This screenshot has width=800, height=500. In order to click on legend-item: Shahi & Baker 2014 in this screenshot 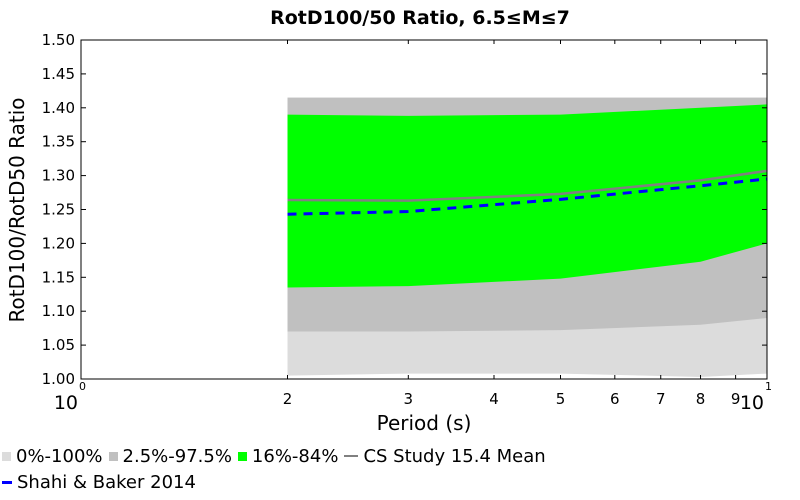, I will do `click(99, 482)`.